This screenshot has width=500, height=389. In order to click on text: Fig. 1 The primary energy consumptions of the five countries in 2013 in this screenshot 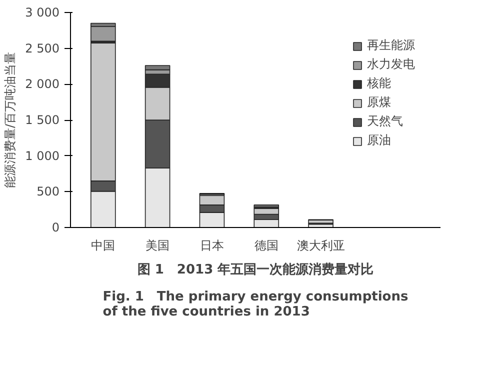, I will do `click(255, 305)`.